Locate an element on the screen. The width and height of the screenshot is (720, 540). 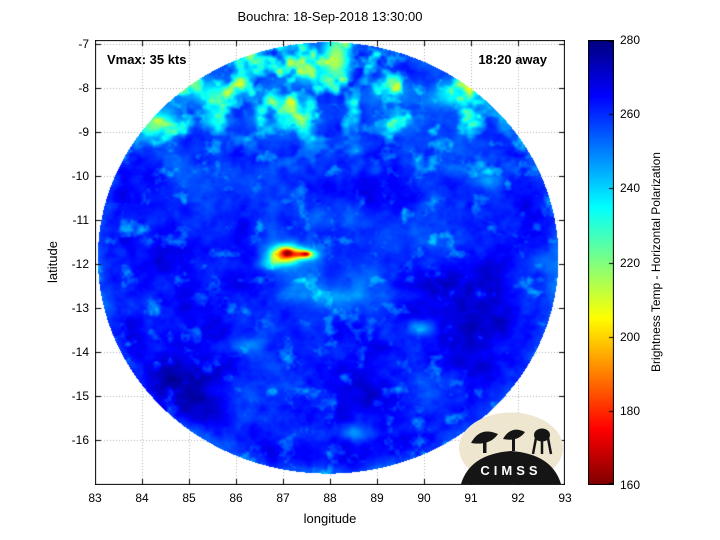
cimss-logo-graphic: CIMSS is located at coordinates (511, 448).